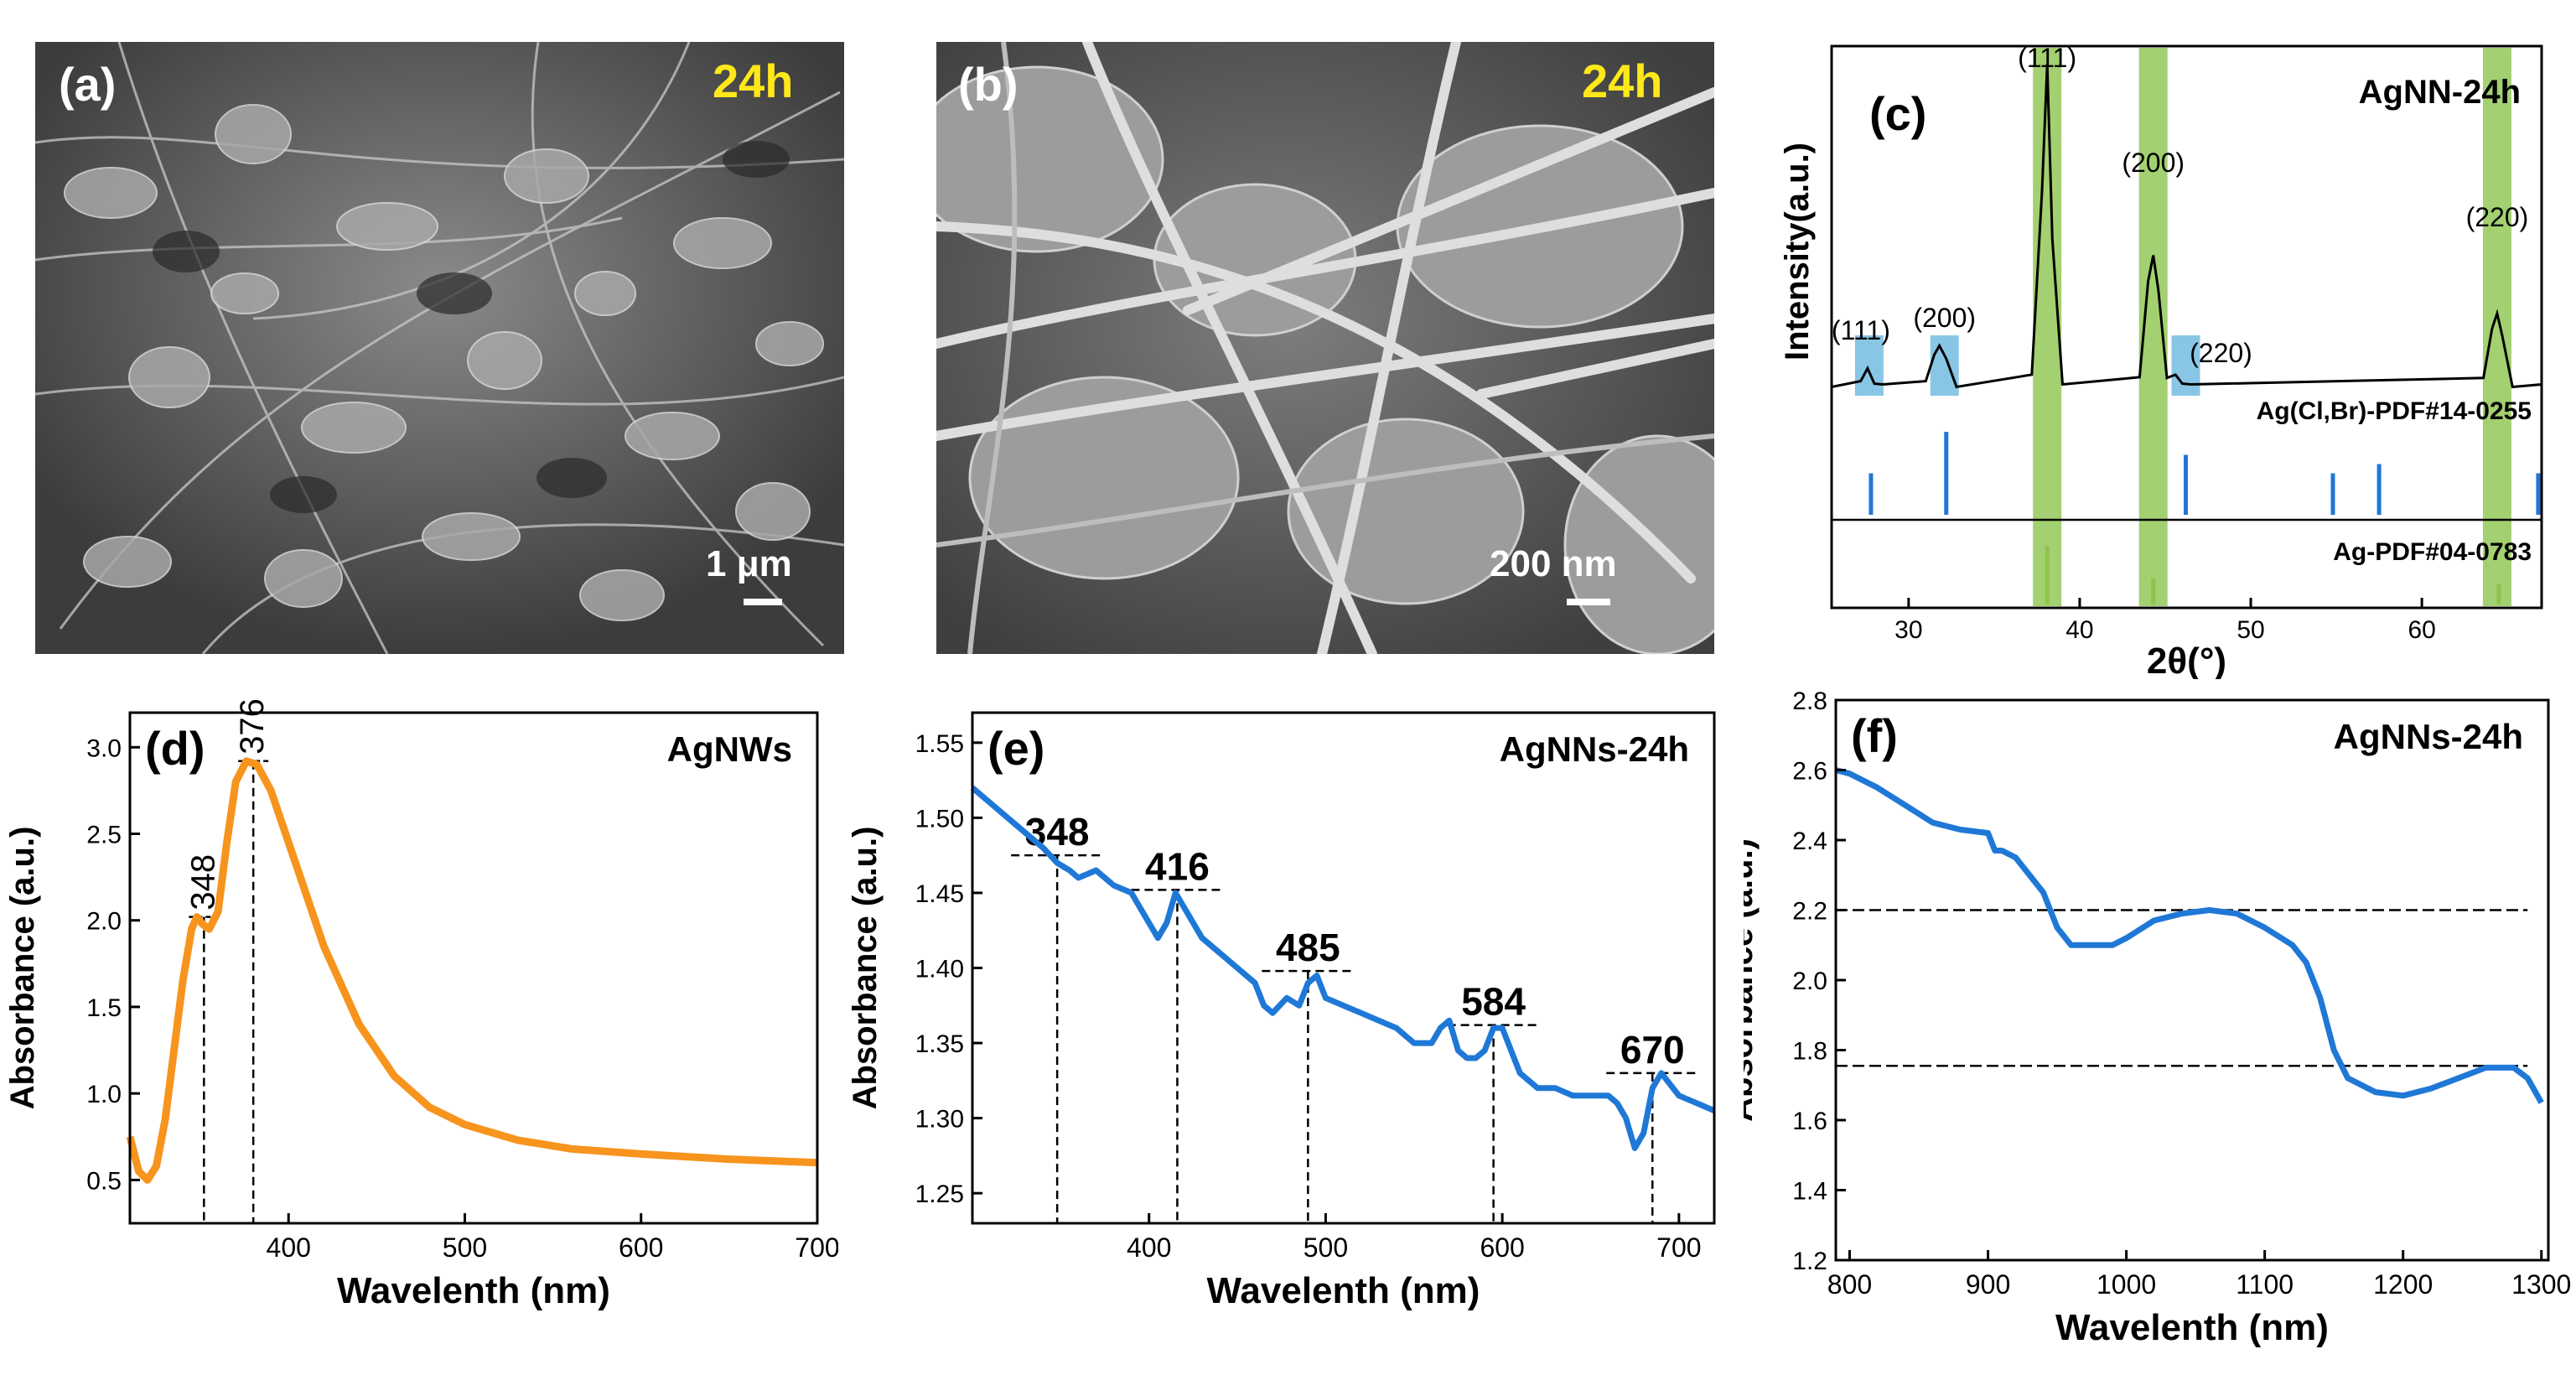  Describe the element at coordinates (1809, 1261) in the screenshot. I see `y-tick-label: 1.2` at that location.